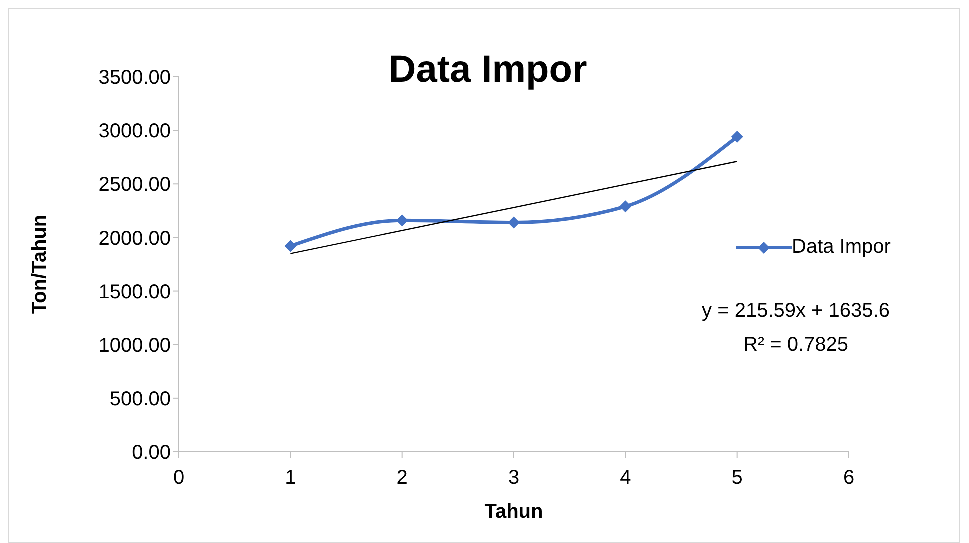  What do you see at coordinates (626, 478) in the screenshot?
I see `x-tick-label: 4` at bounding box center [626, 478].